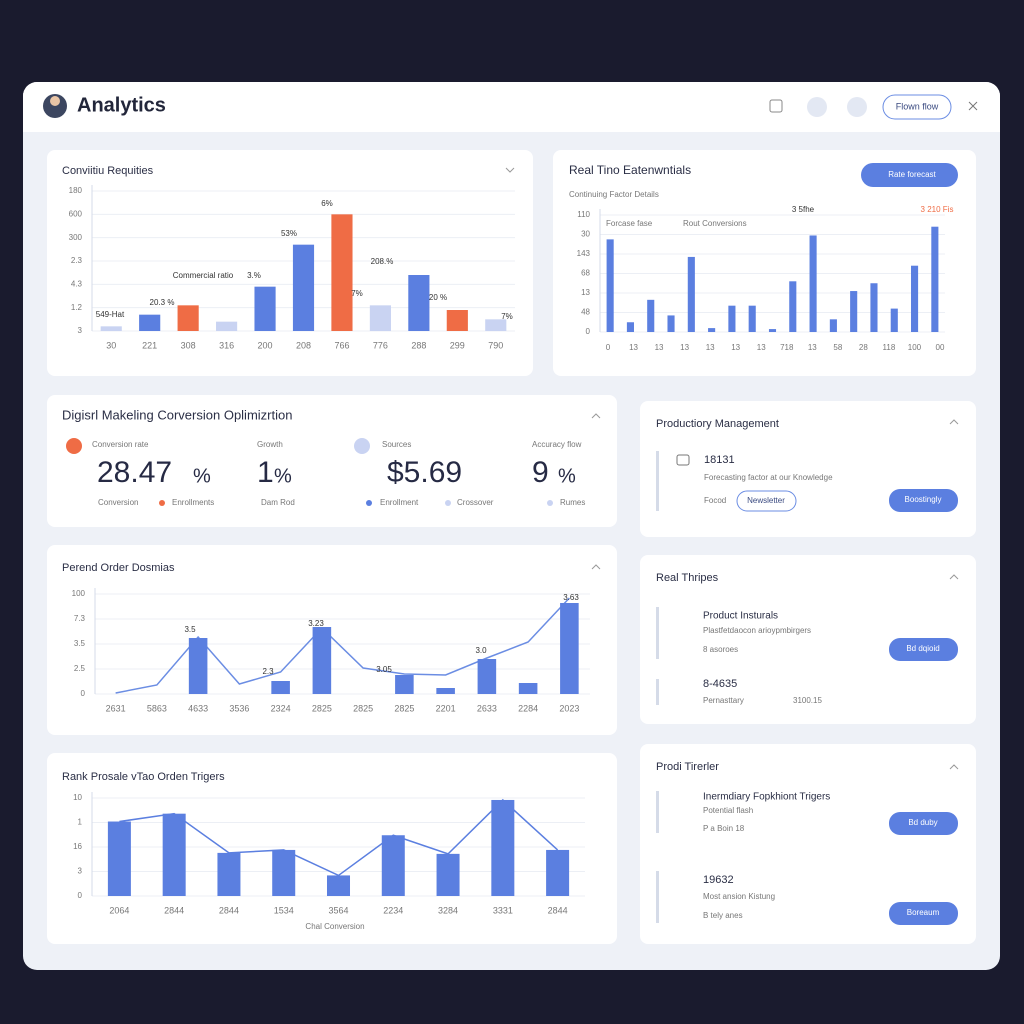 The image size is (1024, 1024). What do you see at coordinates (134, 472) in the screenshot?
I see `kpi-value: 28.47` at bounding box center [134, 472].